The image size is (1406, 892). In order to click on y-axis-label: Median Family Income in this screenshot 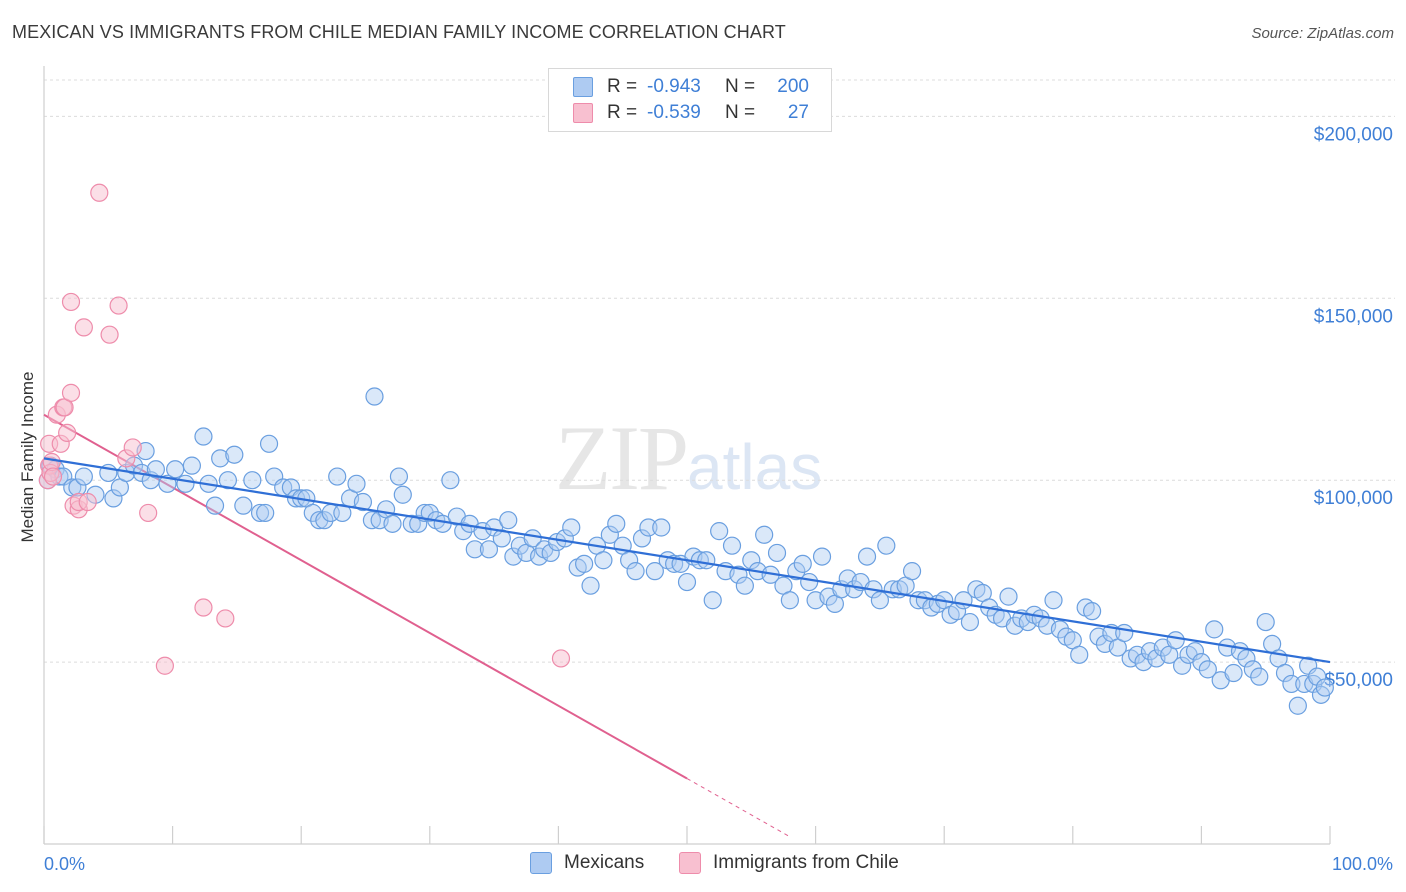, I will do `click(27, 457)`.